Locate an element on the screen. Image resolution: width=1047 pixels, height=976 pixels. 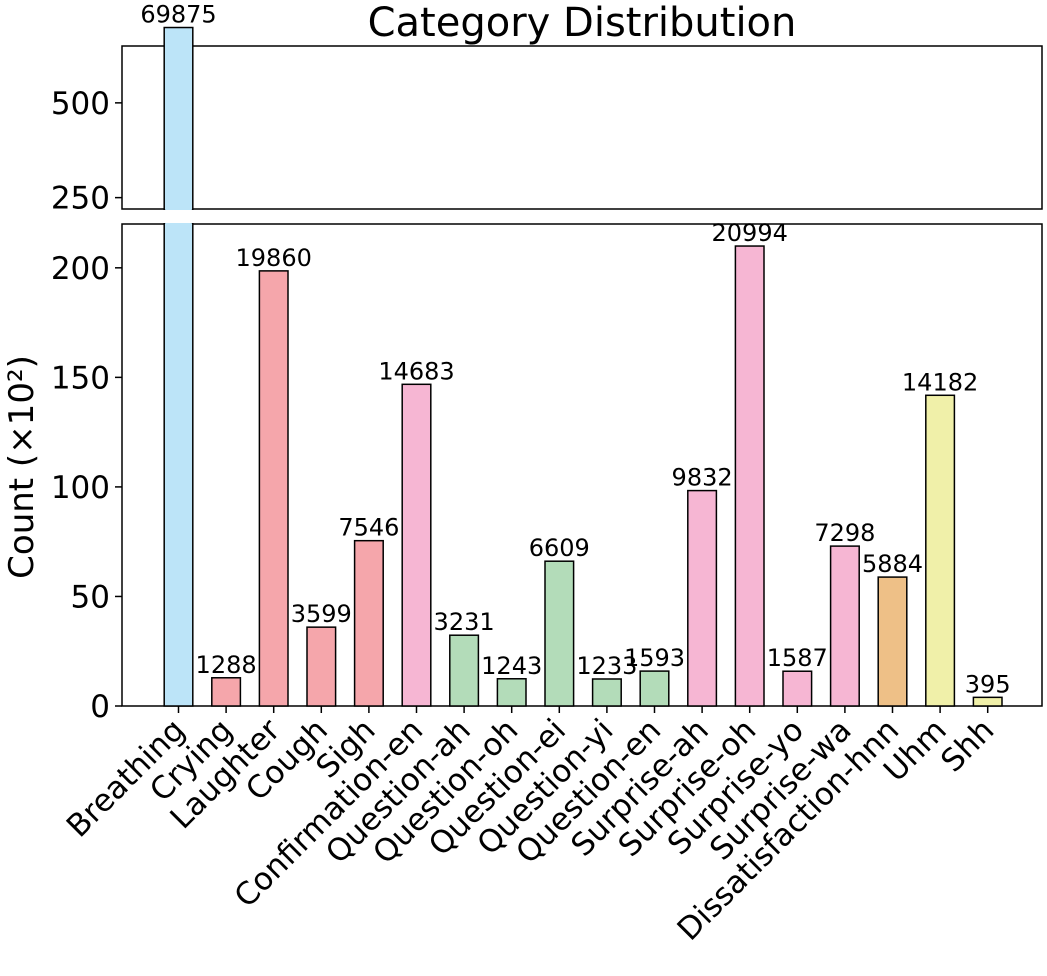
data-label: 14683 is located at coordinates (416, 371).